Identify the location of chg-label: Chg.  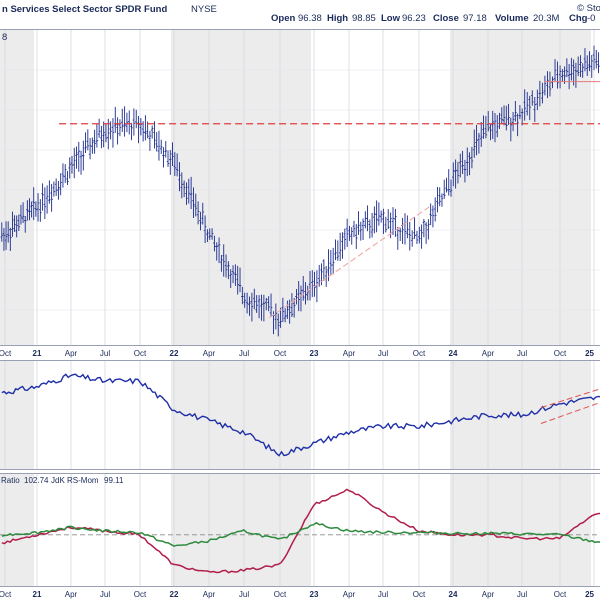
(578, 18).